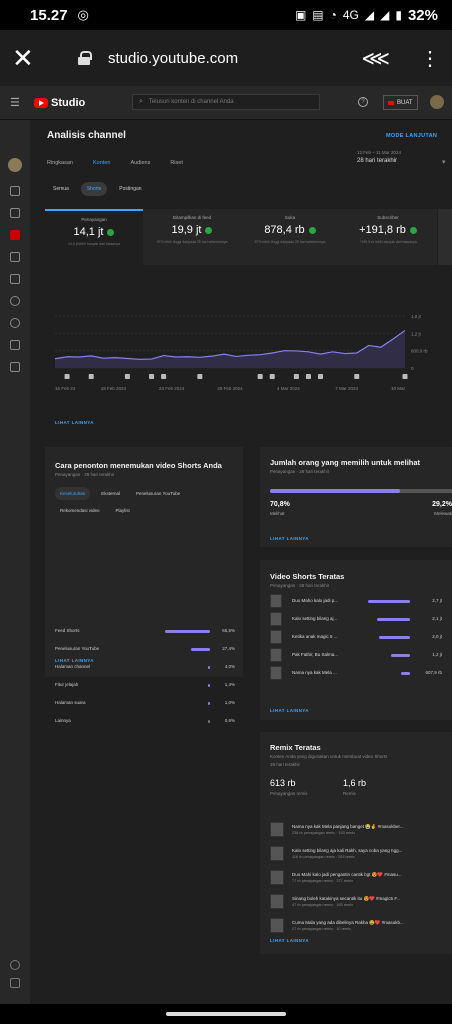 The width and height of the screenshot is (452, 1024). I want to click on chip-playlist: Playlist, so click(122, 510).